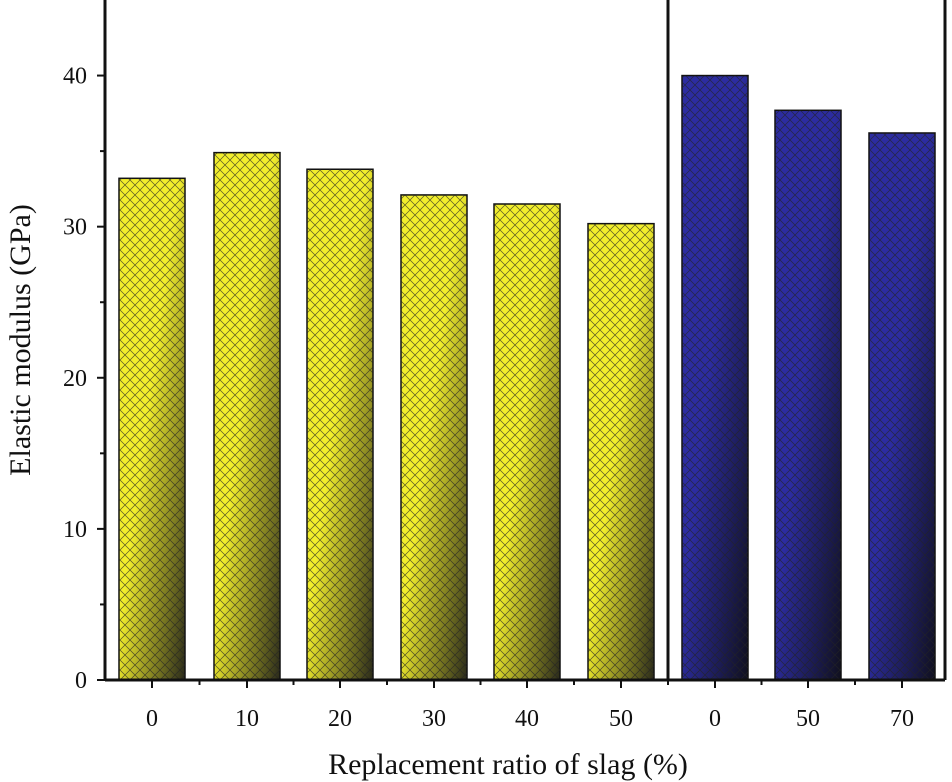 This screenshot has width=952, height=782. What do you see at coordinates (508, 764) in the screenshot?
I see `x-axis-title: Replacement ratio of slag (%)` at bounding box center [508, 764].